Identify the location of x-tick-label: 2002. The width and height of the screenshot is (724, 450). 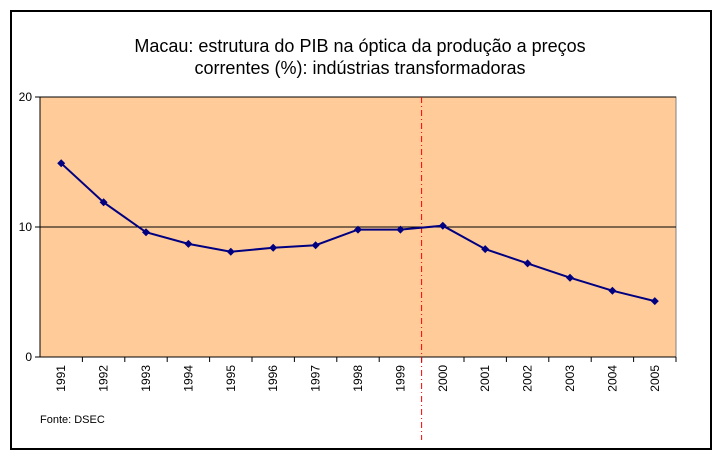
(528, 378).